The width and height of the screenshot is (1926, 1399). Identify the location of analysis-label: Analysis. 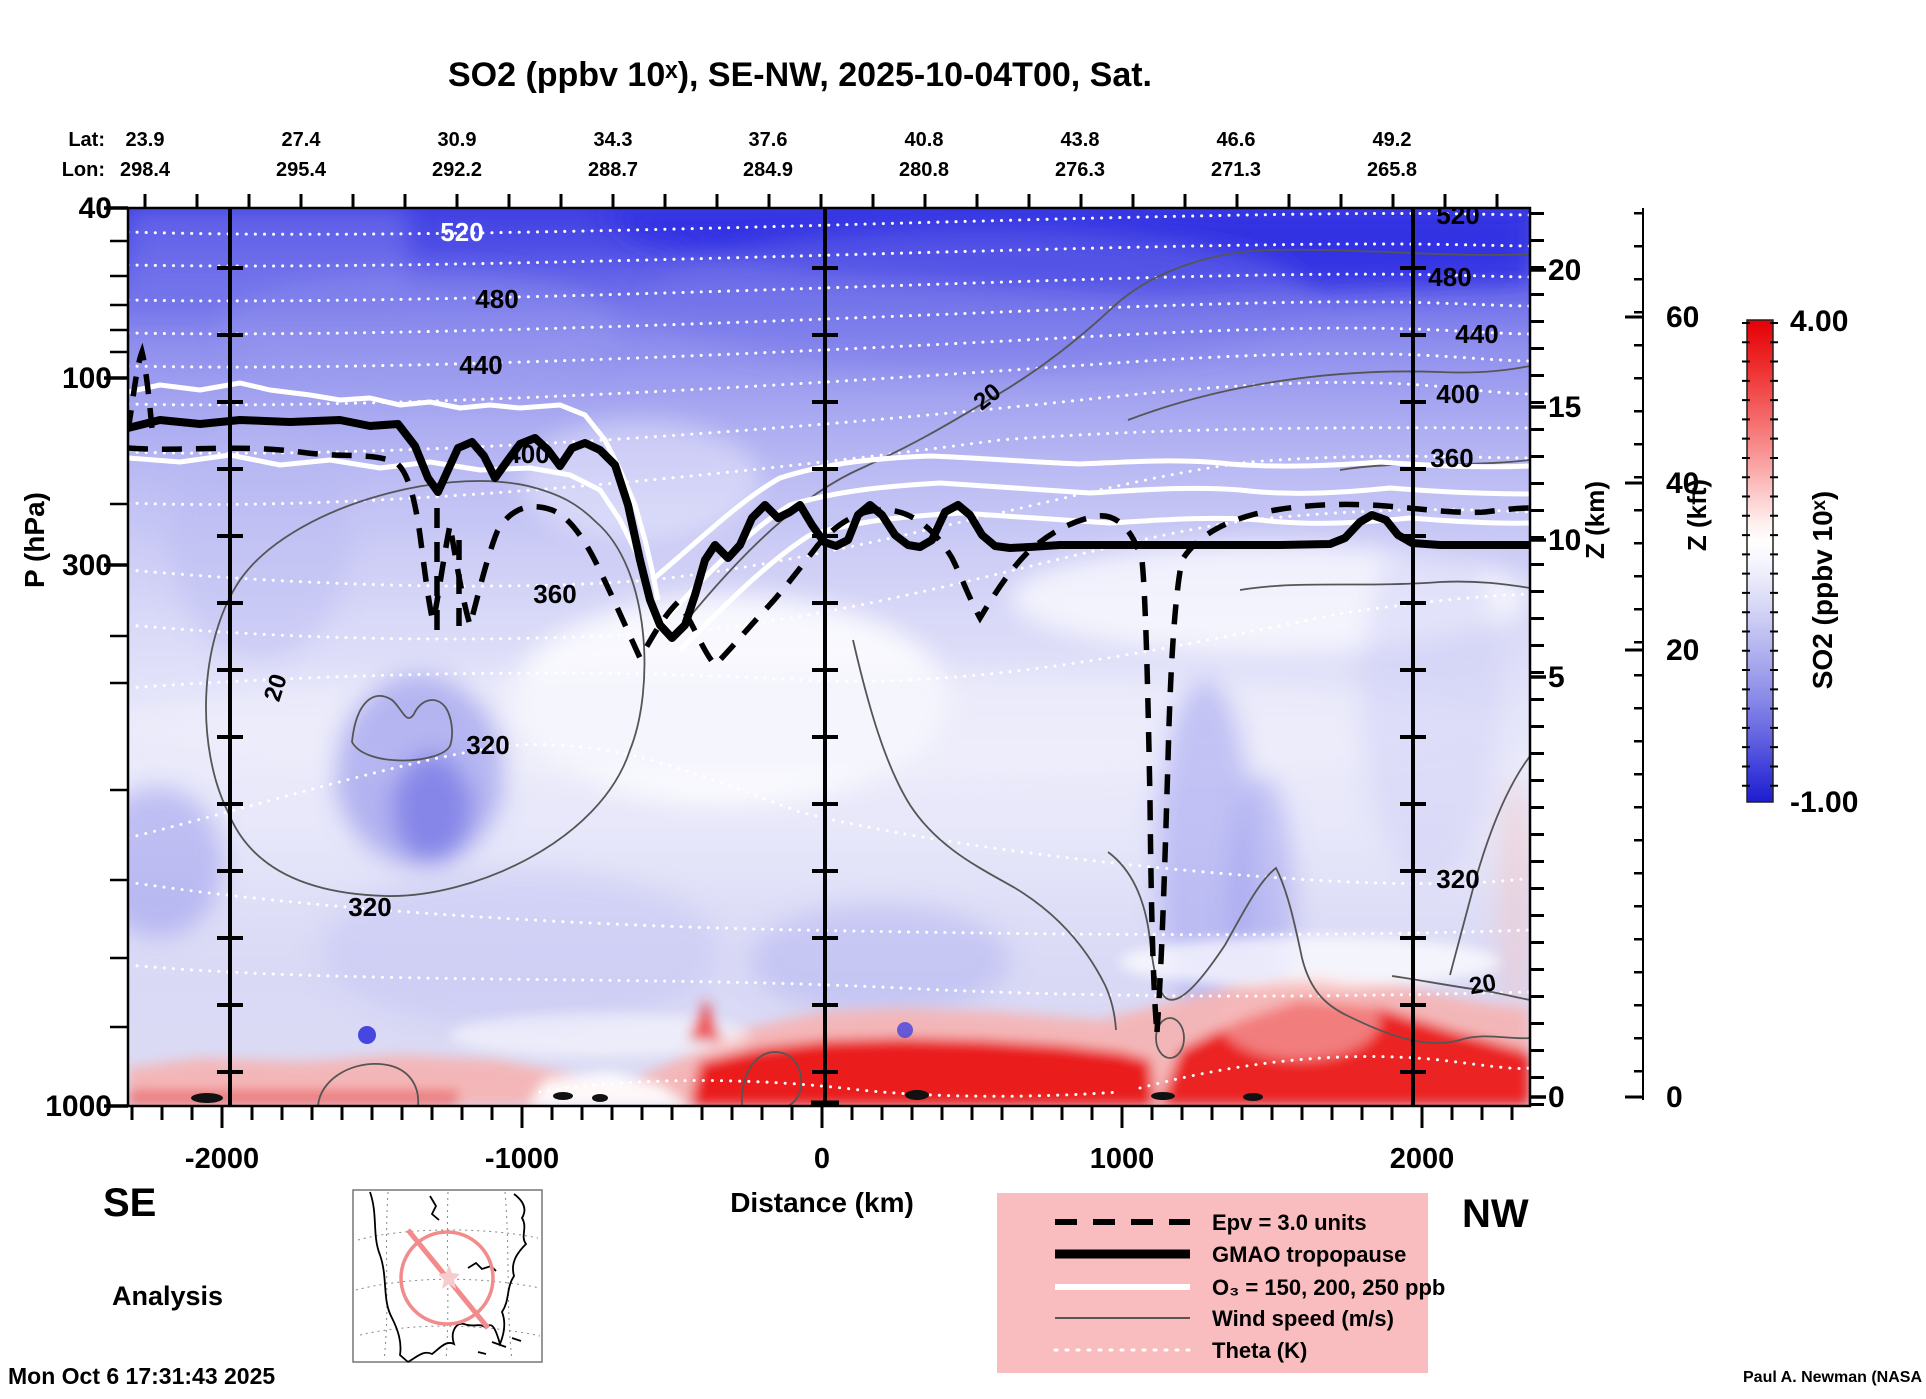
(167, 1296).